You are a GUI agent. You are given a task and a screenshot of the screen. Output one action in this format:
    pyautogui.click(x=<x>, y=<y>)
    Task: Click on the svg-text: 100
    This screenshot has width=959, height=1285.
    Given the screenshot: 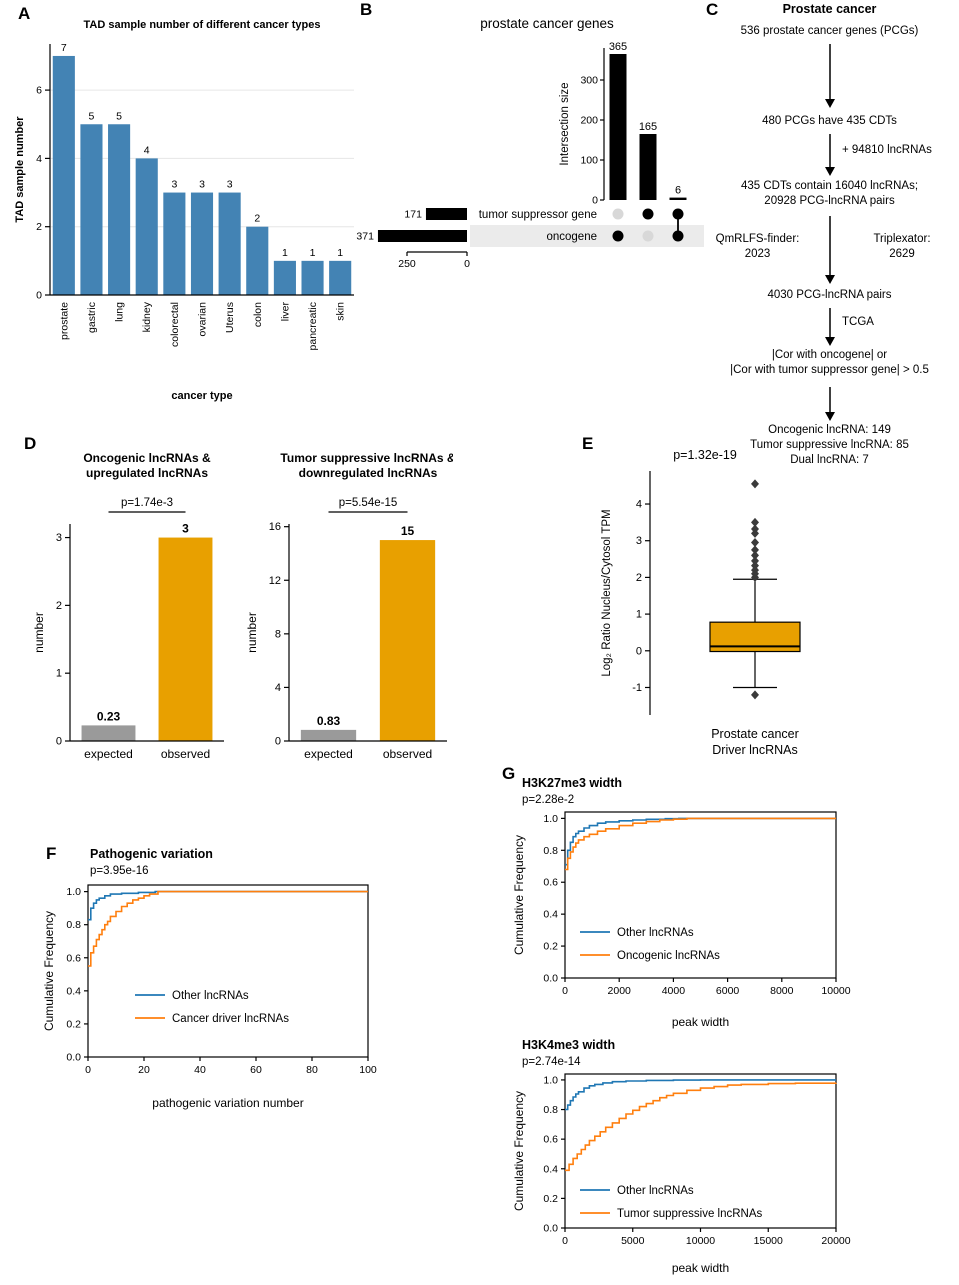 What is the action you would take?
    pyautogui.click(x=368, y=1070)
    